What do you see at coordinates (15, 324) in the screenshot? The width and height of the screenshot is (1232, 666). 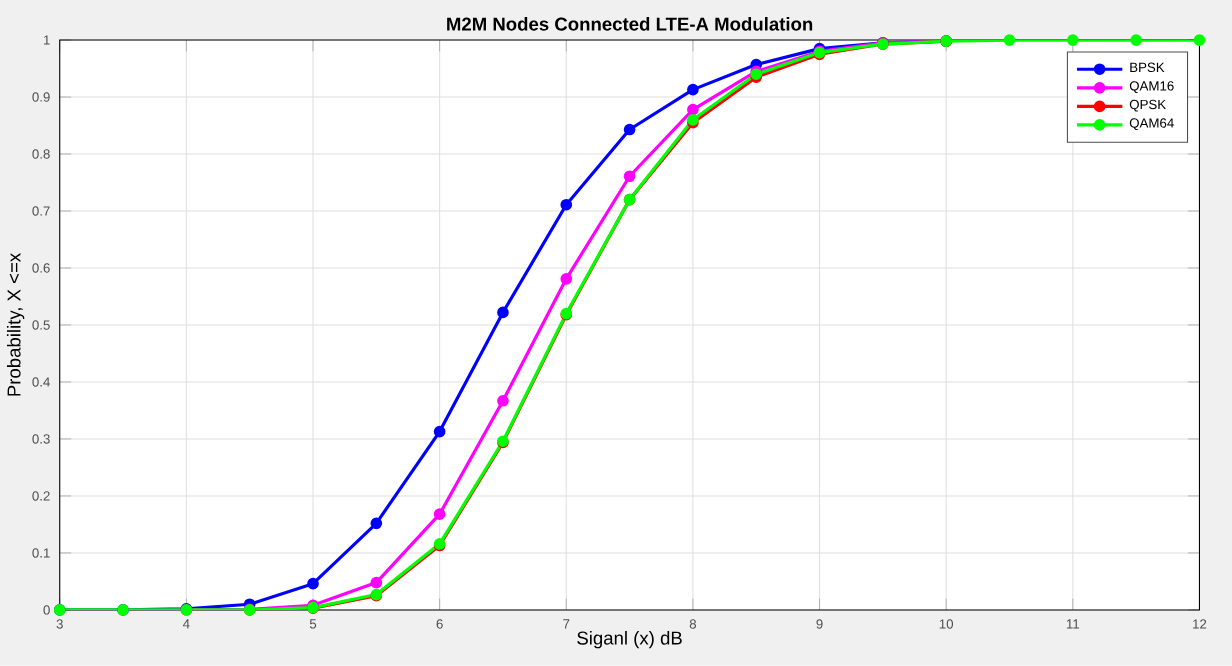 I see `y-axis-title: Probability, X <=x` at bounding box center [15, 324].